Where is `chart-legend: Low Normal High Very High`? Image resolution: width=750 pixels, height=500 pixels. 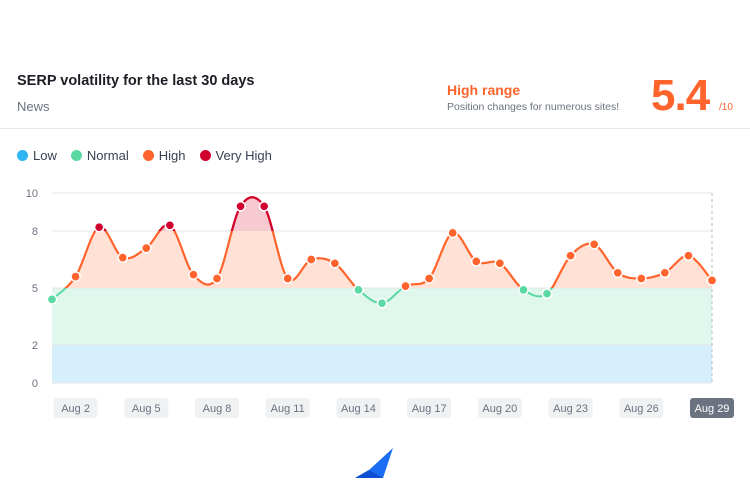
chart-legend: Low Normal High Very High is located at coordinates (144, 155).